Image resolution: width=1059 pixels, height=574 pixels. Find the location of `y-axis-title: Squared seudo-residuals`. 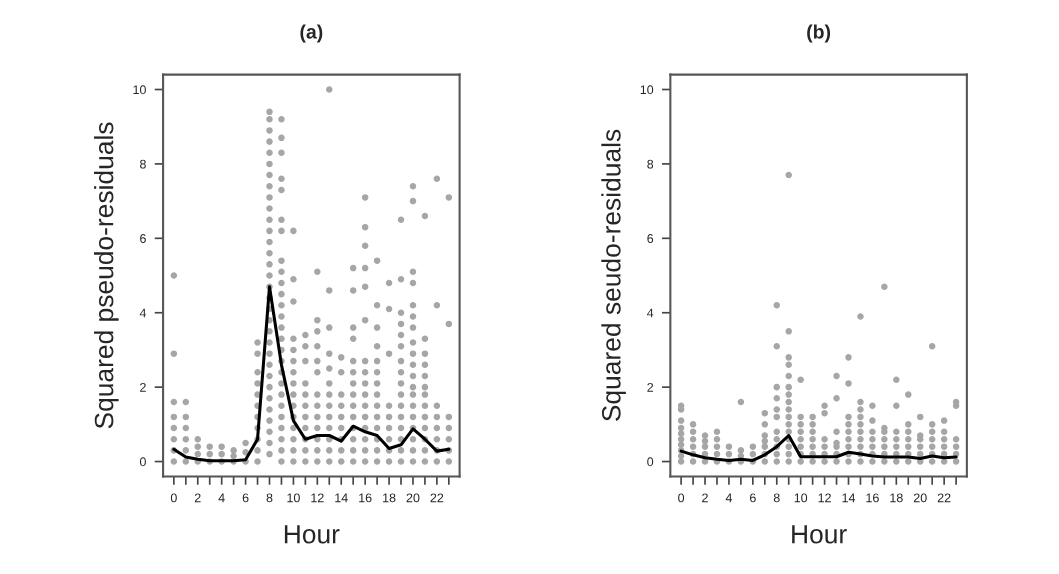

y-axis-title: Squared seudo-residuals is located at coordinates (613, 275).